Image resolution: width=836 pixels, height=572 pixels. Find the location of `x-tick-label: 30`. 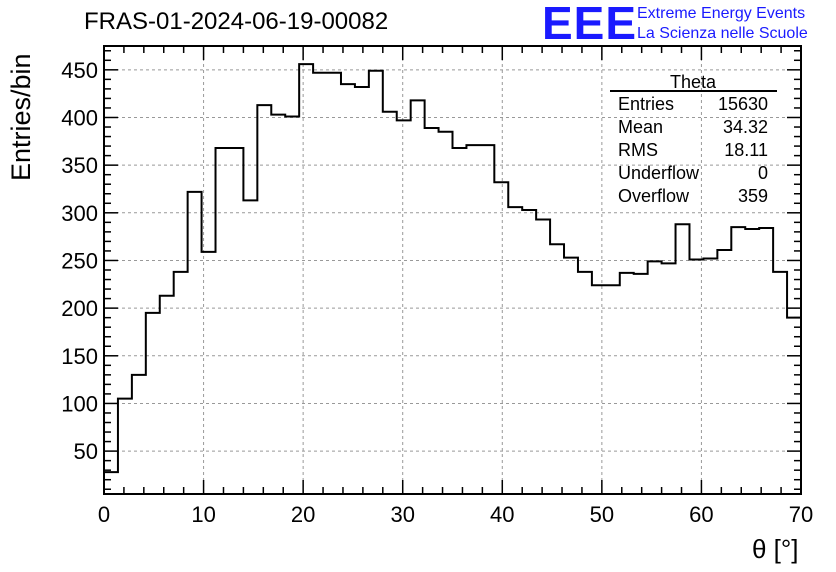

x-tick-label: 30 is located at coordinates (402, 514).